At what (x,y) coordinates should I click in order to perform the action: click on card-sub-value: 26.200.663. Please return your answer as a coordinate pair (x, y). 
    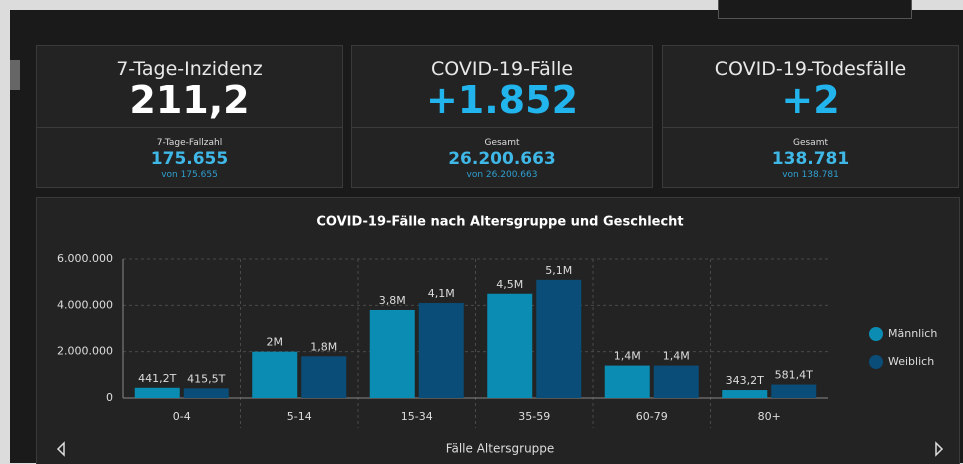
    Looking at the image, I should click on (502, 159).